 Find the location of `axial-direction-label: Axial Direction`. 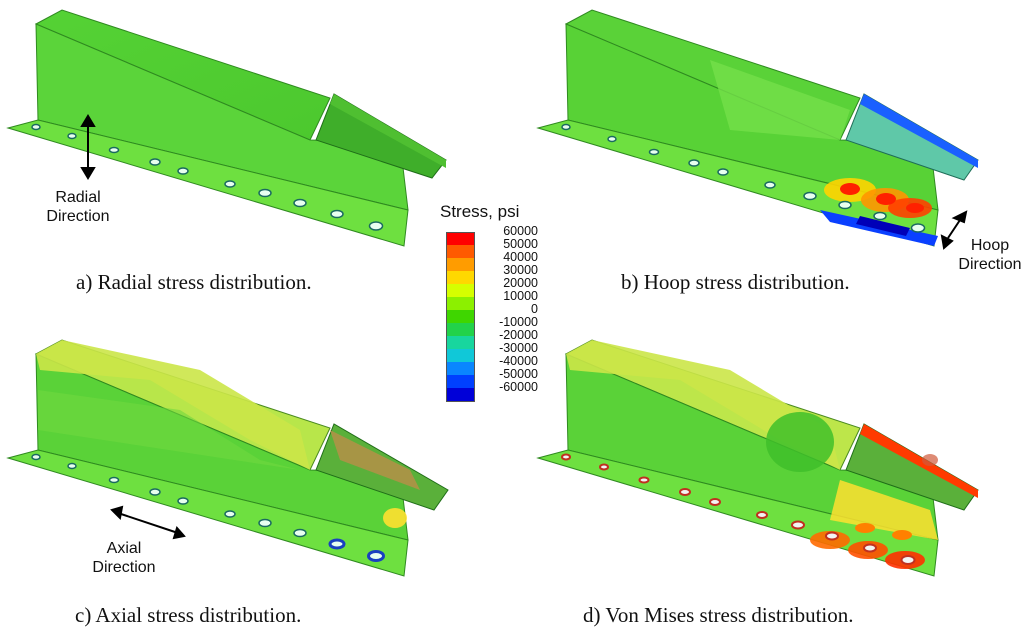

axial-direction-label: Axial Direction is located at coordinates (124, 558).